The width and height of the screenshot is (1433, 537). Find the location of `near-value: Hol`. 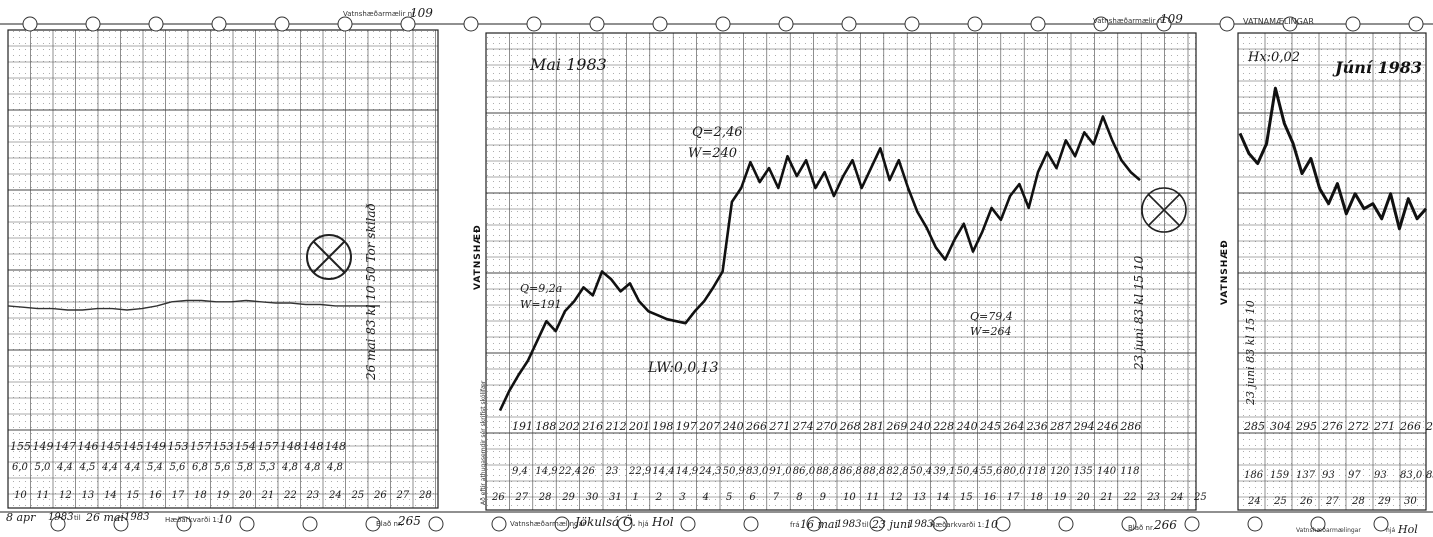

near-value: Hol is located at coordinates (663, 522).